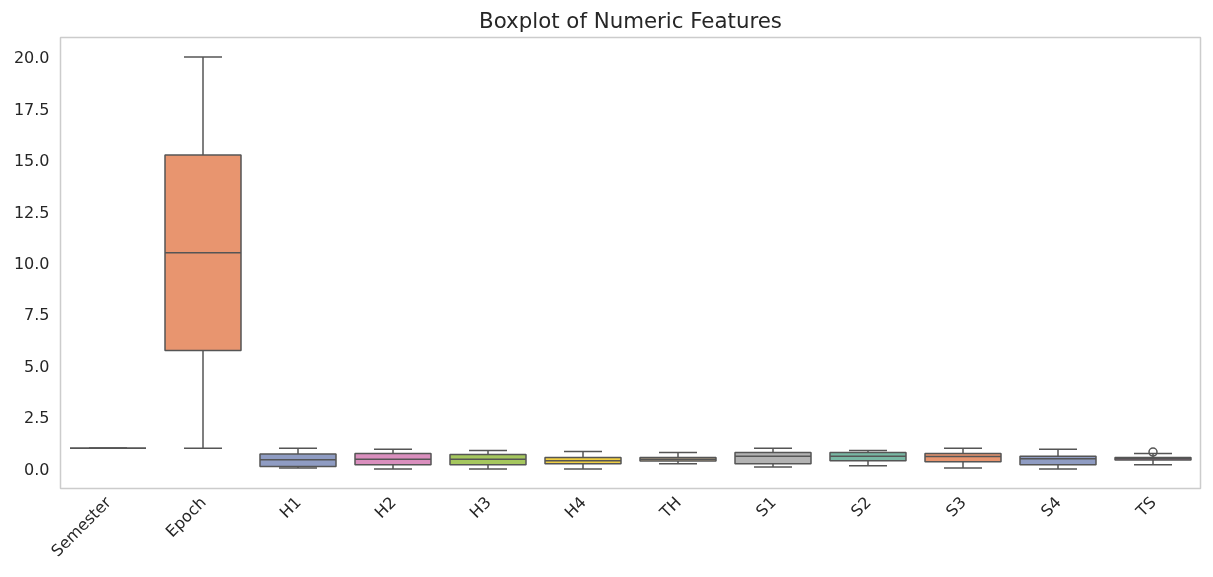  Describe the element at coordinates (955, 506) in the screenshot. I see `x-tick-label: S3` at that location.